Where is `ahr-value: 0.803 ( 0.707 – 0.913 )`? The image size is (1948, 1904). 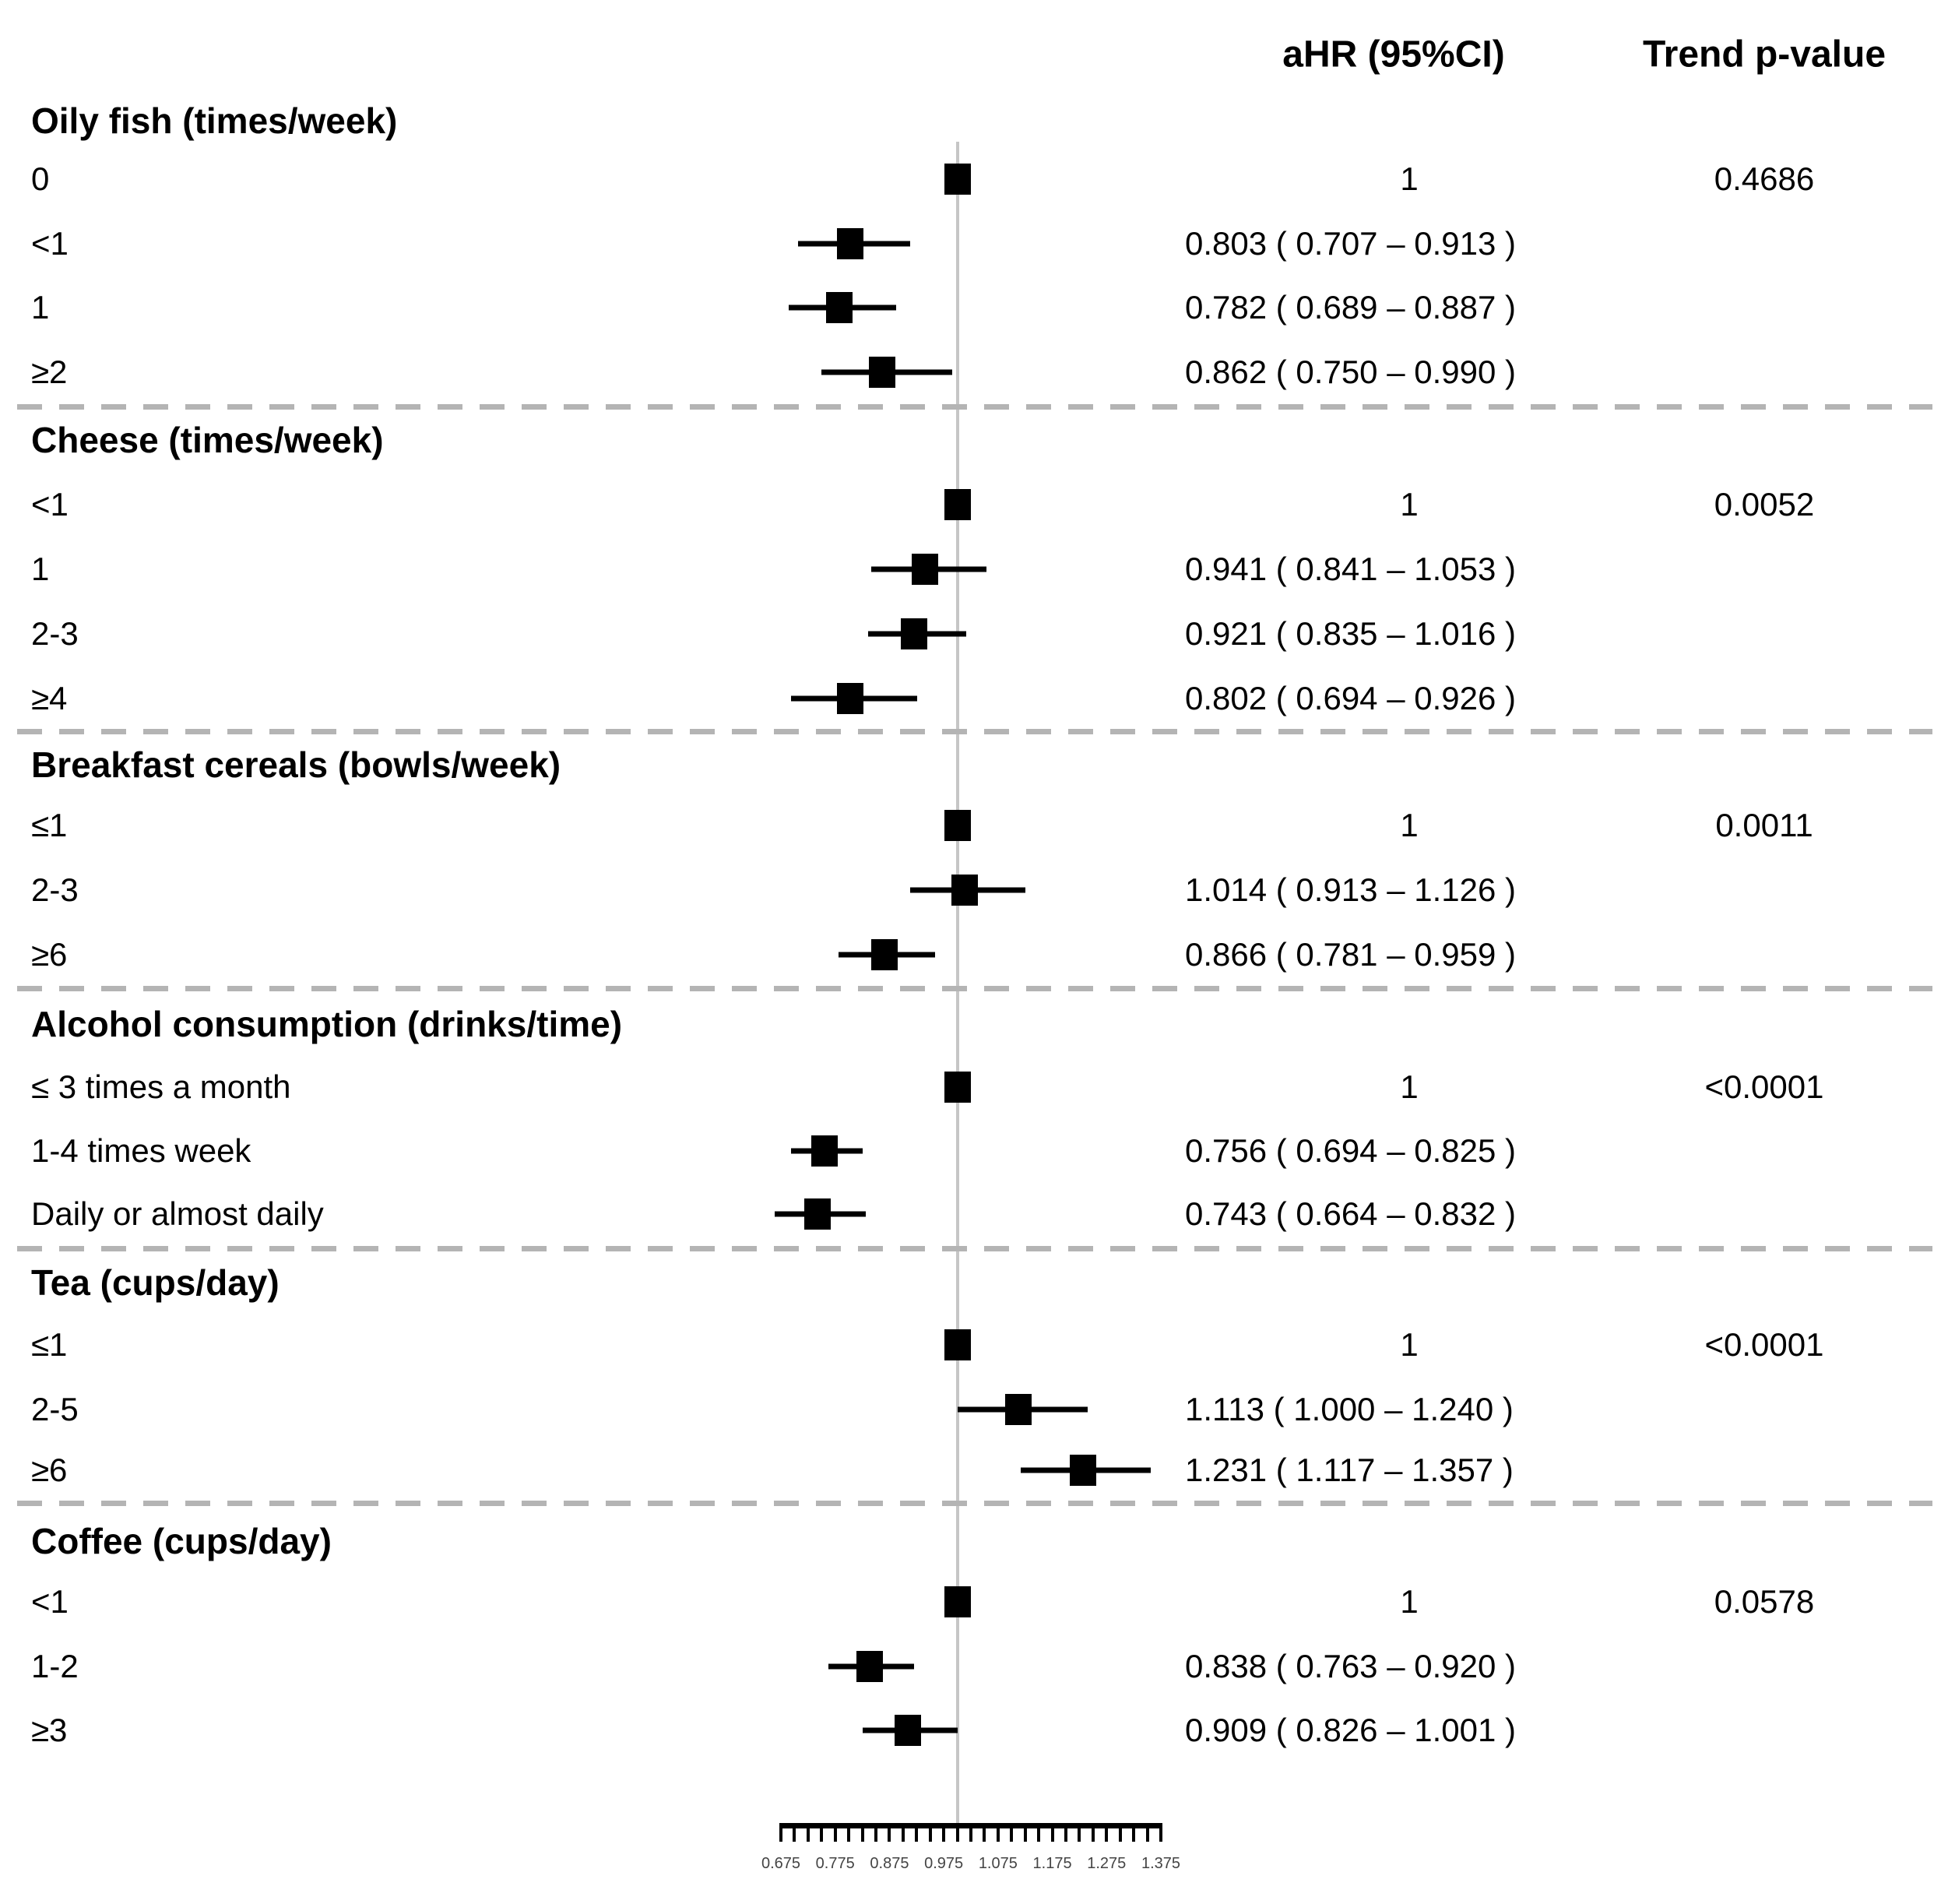 ahr-value: 0.803 ( 0.707 – 0.913 ) is located at coordinates (1350, 244).